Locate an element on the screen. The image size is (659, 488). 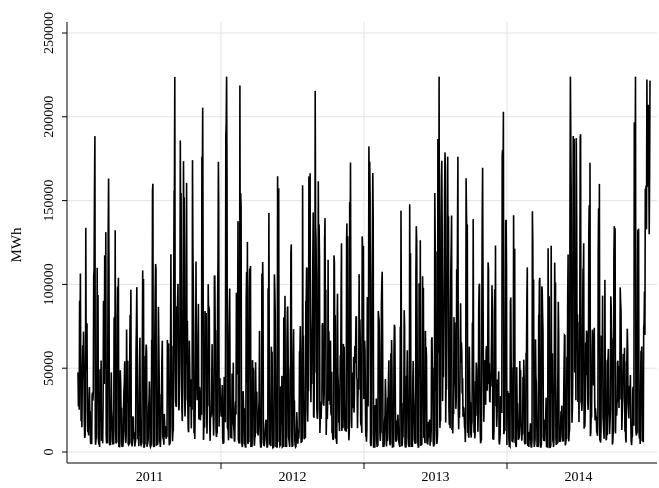
x-axis: 2011 2012 2013 2014 is located at coordinates (362, 473).